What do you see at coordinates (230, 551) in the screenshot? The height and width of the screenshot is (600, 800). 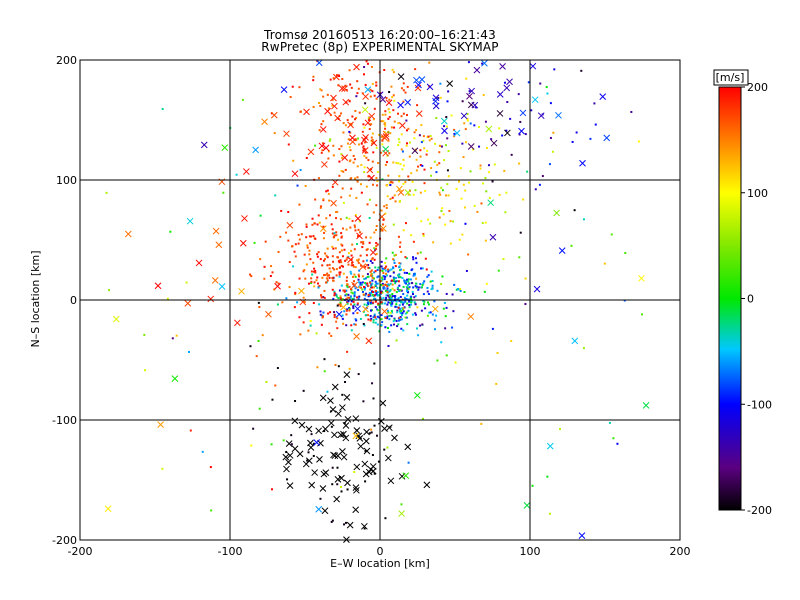 I see `x-tick-label: -100` at bounding box center [230, 551].